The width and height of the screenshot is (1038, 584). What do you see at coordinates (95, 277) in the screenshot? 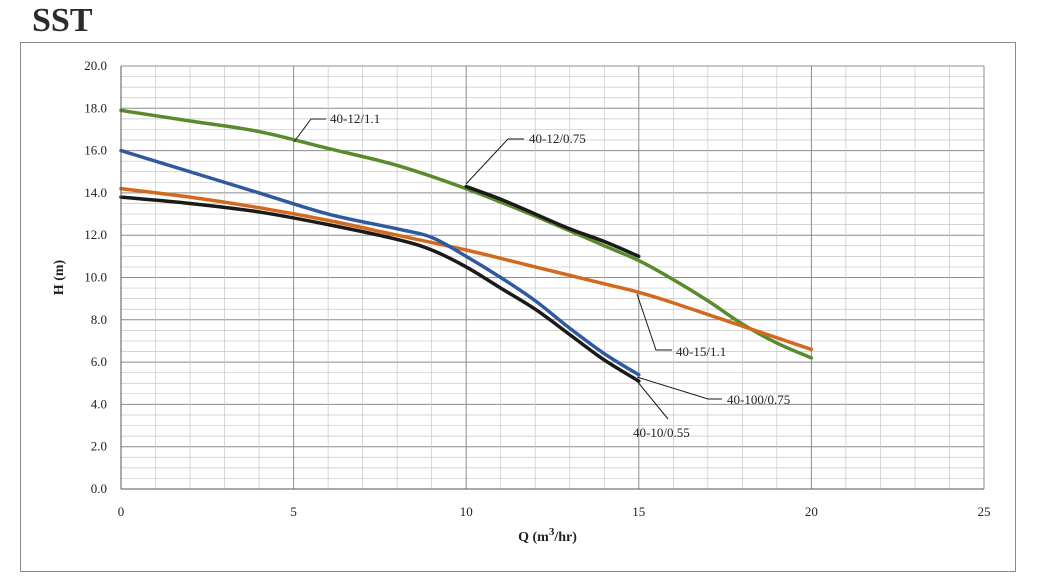
I see `y-tick-label: 10.0` at bounding box center [95, 277].